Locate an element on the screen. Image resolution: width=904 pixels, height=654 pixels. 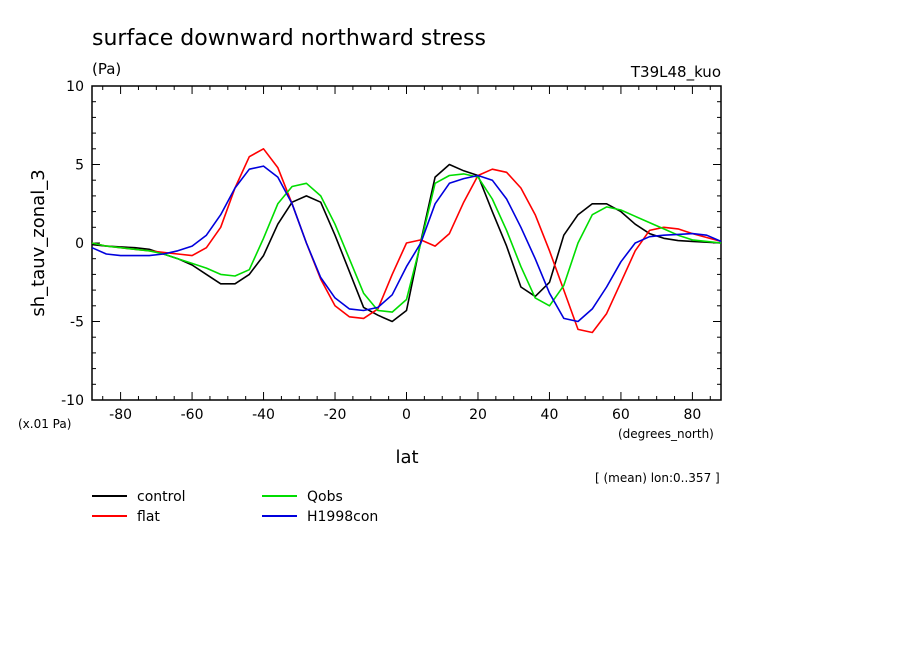
x-tick-label: -40 is located at coordinates (263, 415).